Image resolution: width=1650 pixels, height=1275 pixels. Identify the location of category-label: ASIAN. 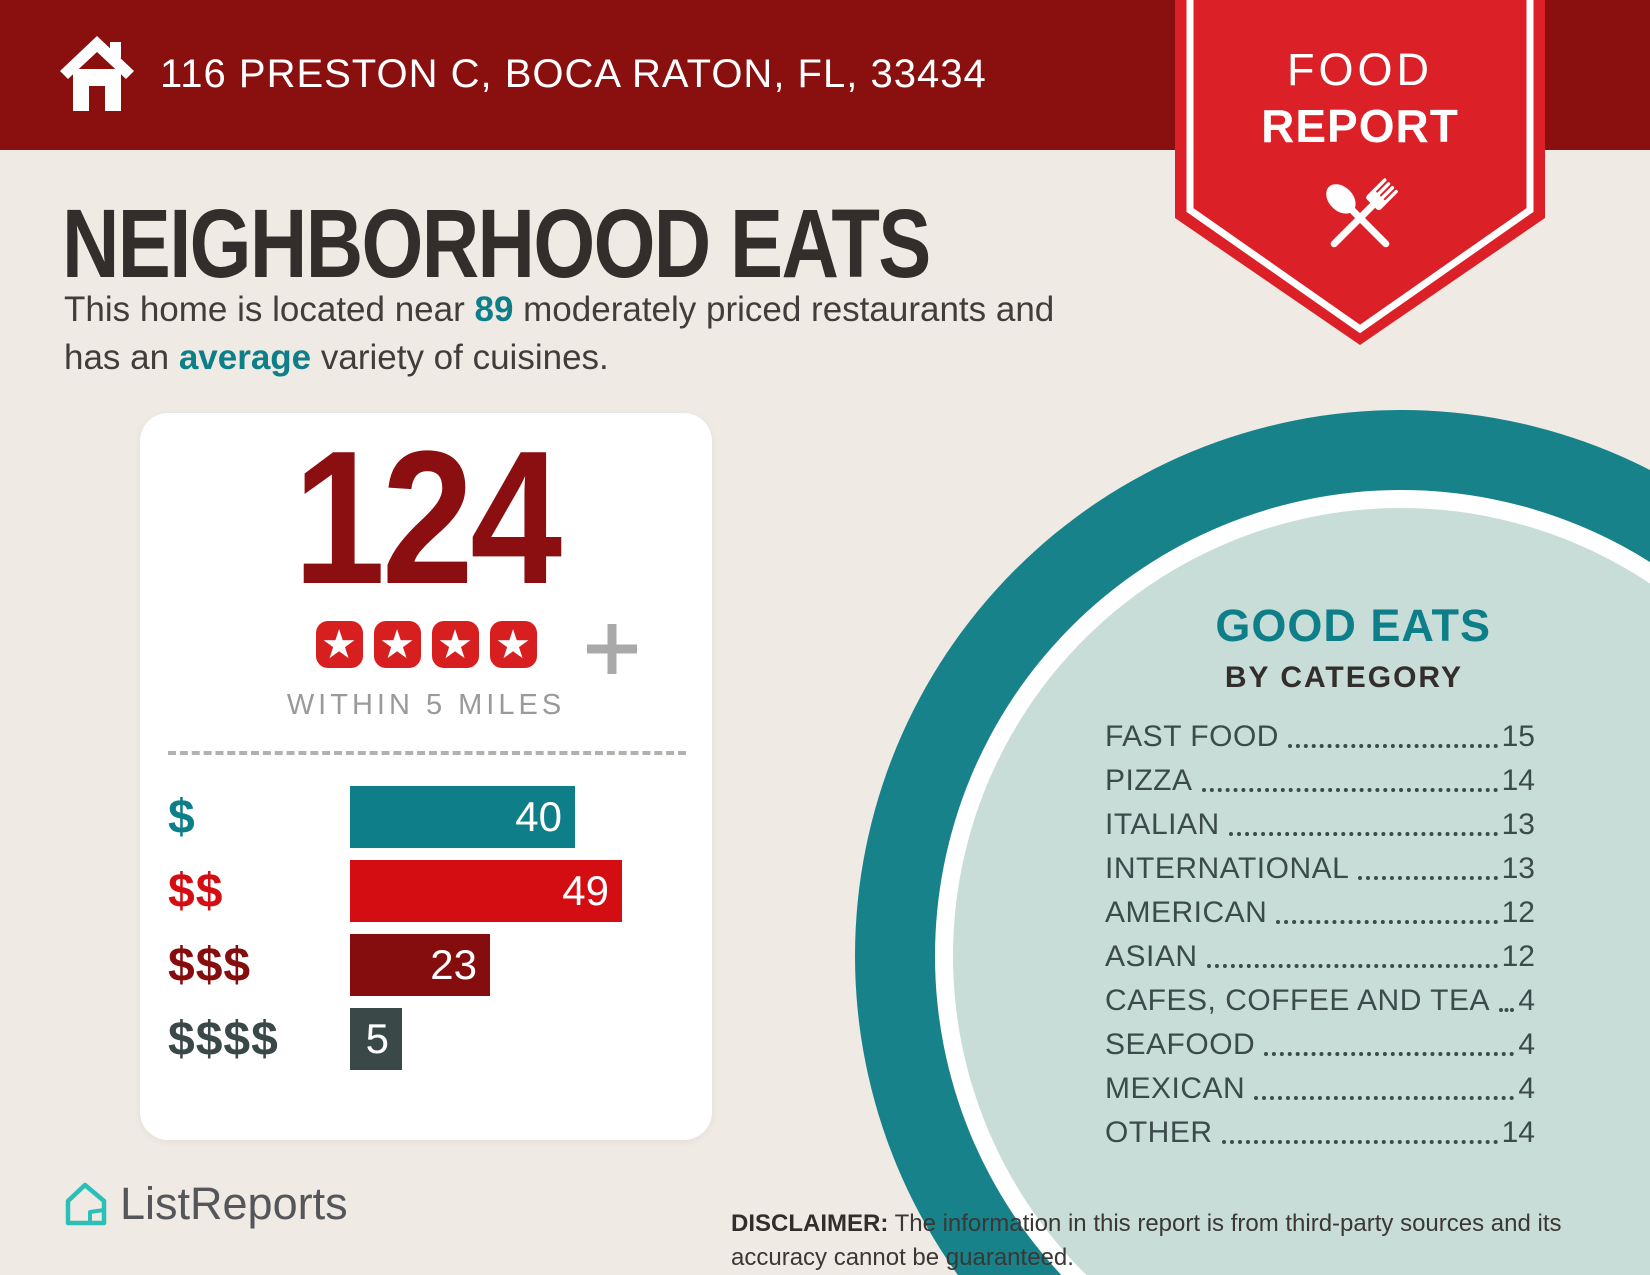
(1151, 956).